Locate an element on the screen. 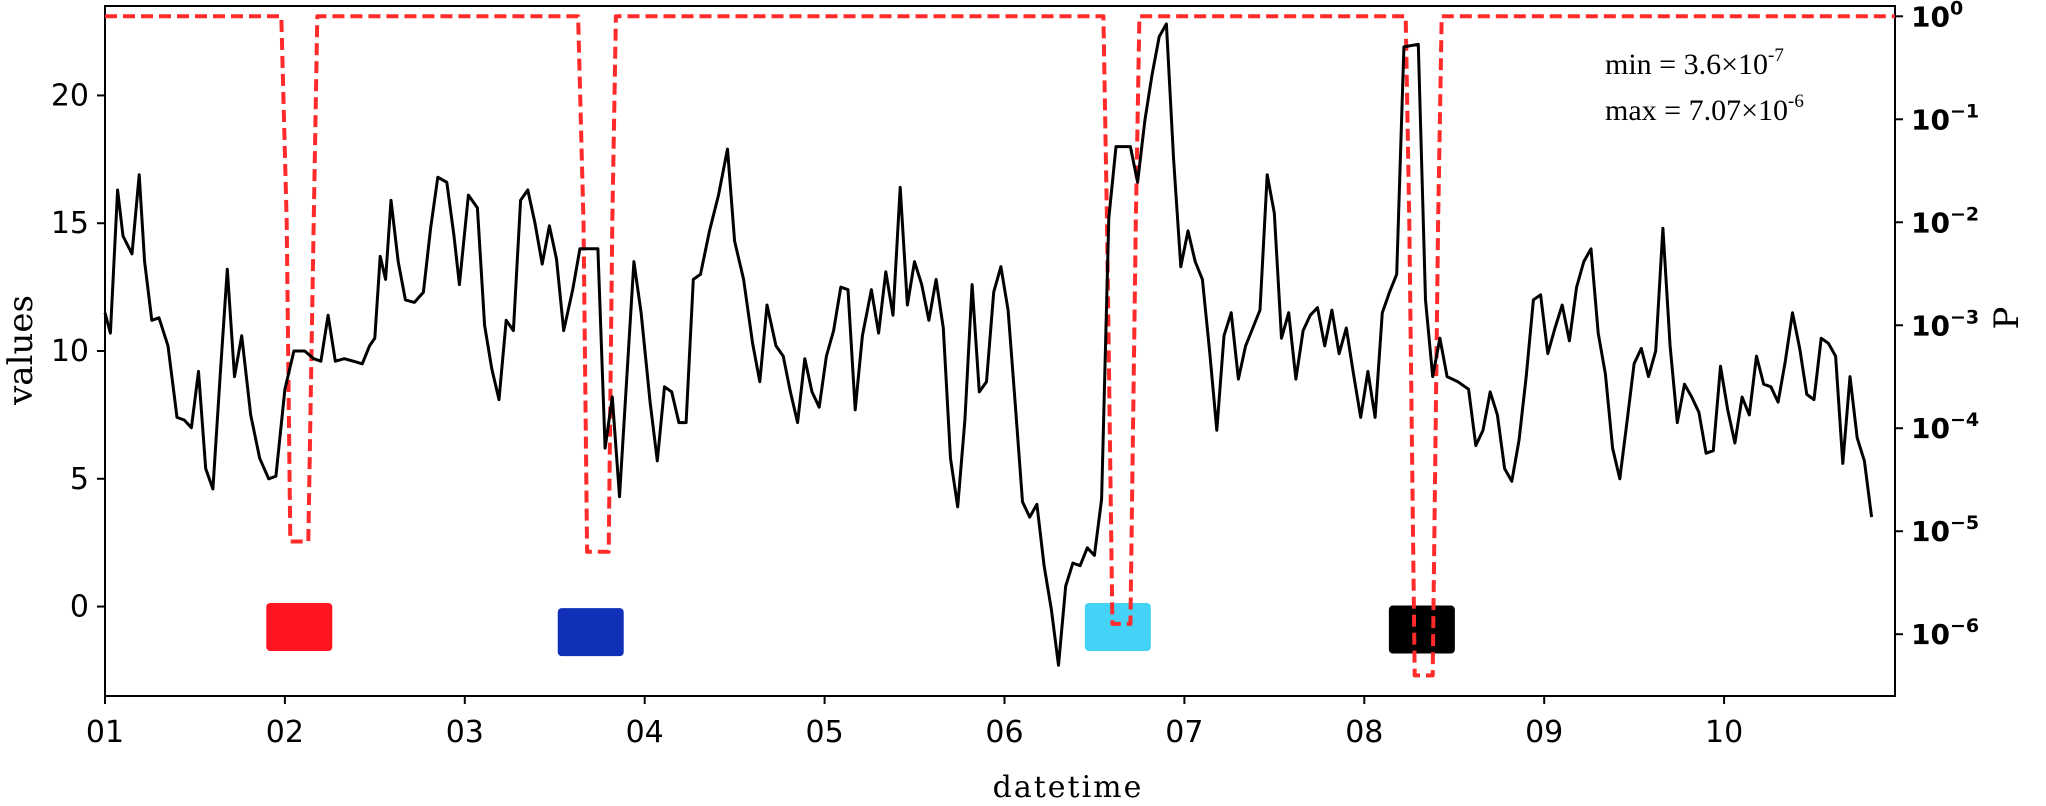  y-right-tick-label--2: 10⁻² is located at coordinates (1945, 221).